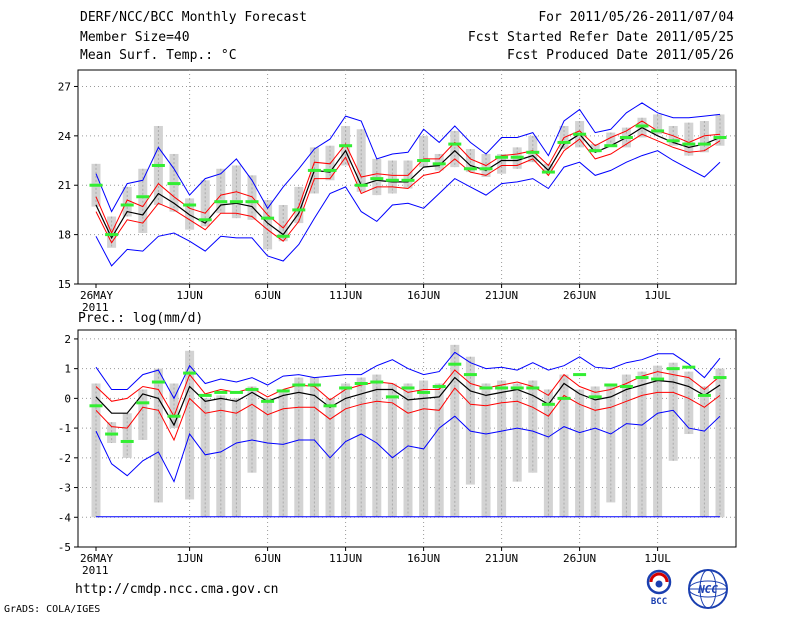 The image size is (800, 618). Describe the element at coordinates (64, 235) in the screenshot. I see `temp-ytick-label-1: 18` at that location.